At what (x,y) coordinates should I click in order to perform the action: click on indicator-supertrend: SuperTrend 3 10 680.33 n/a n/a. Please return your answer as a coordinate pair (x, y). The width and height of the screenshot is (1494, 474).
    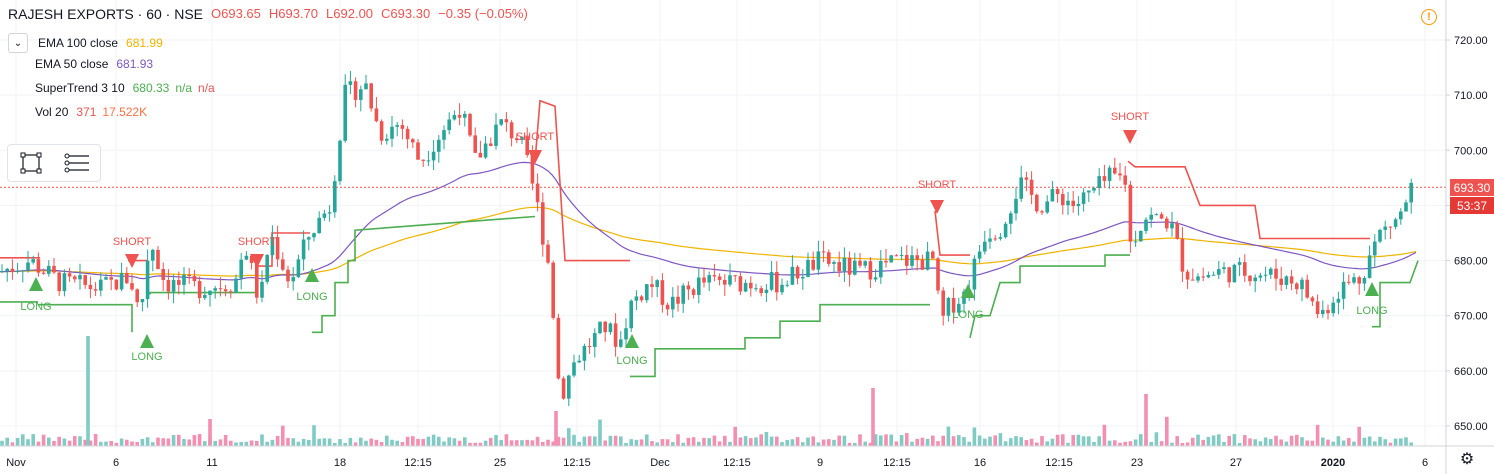
    Looking at the image, I should click on (125, 88).